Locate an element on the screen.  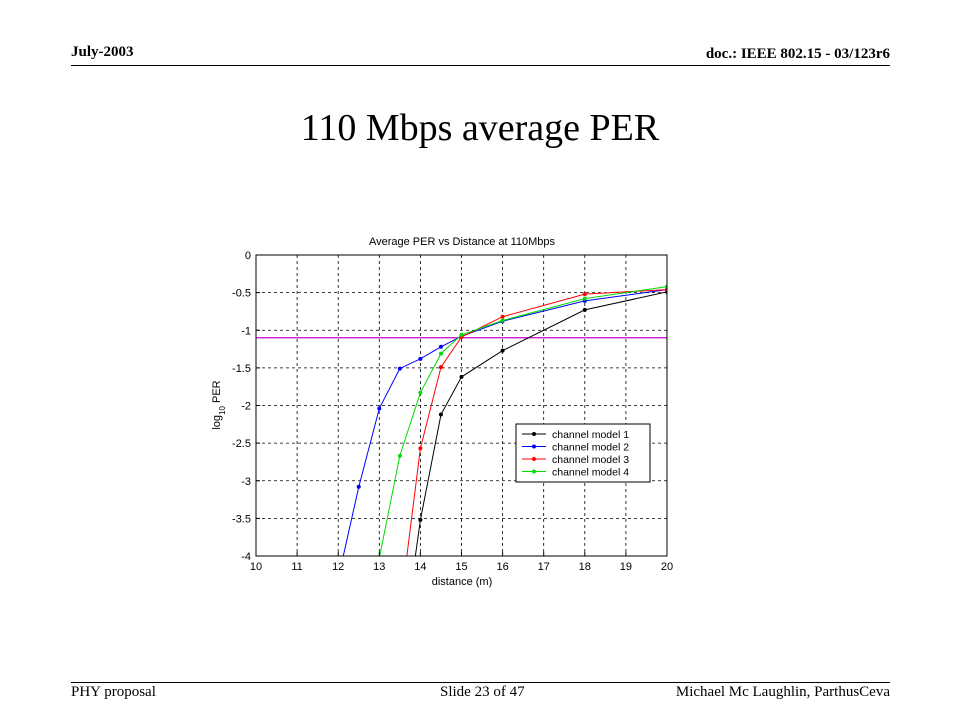
x-axis-label: distance (m) is located at coordinates (462, 582).